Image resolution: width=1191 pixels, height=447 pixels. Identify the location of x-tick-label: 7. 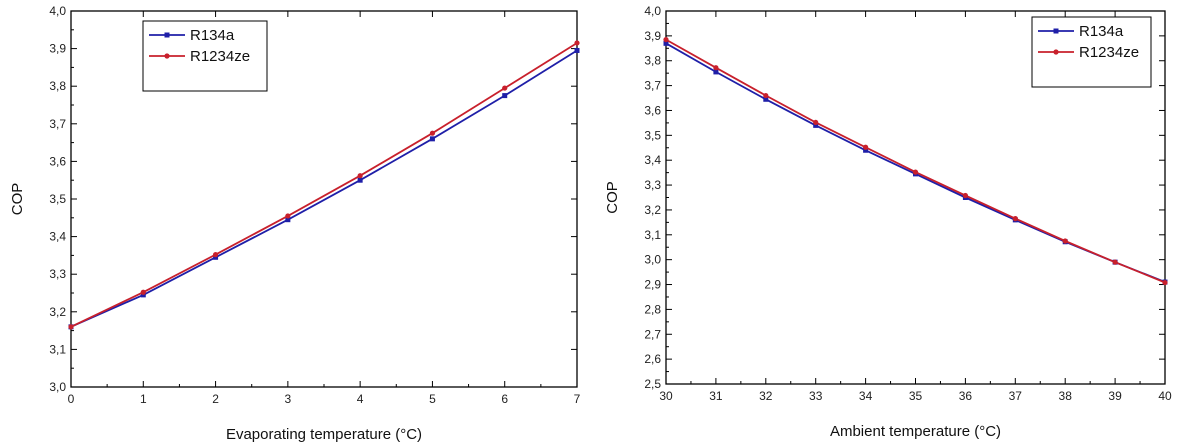
(577, 399).